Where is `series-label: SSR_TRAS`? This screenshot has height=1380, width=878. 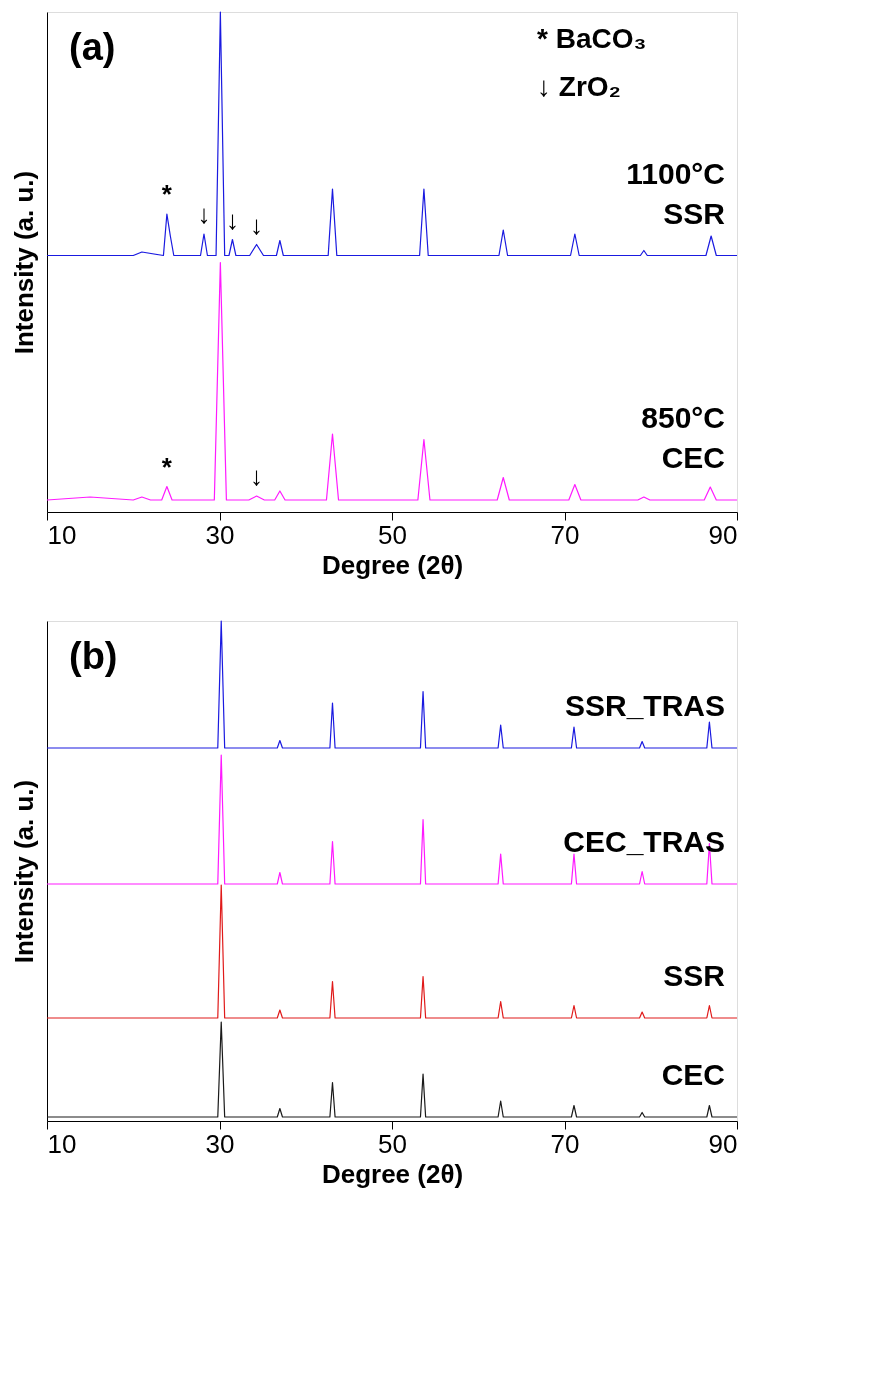
series-label: SSR_TRAS is located at coordinates (644, 705).